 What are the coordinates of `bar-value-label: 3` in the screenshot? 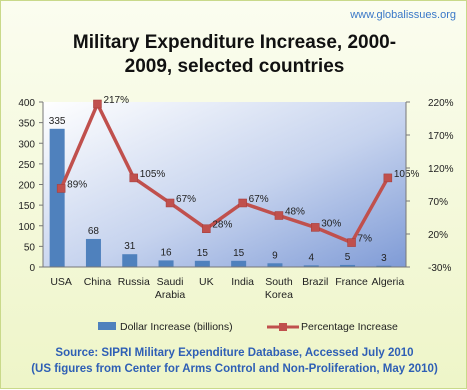 It's located at (384, 258).